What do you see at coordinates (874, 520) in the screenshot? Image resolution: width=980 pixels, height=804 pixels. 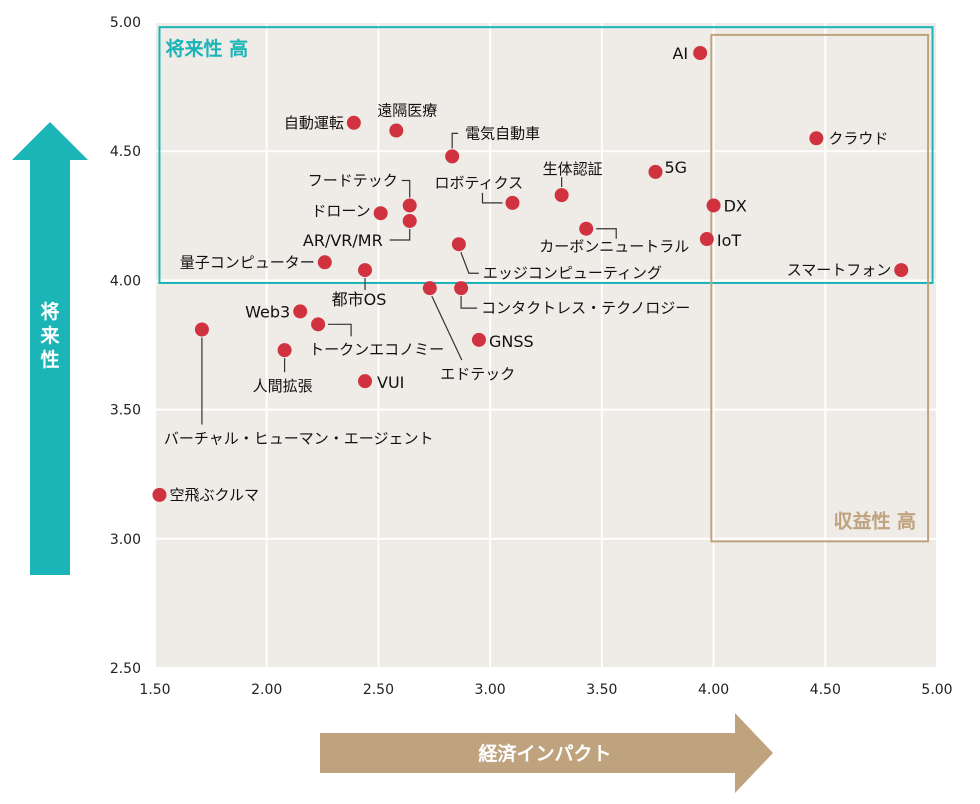 I see `region-label: 収益性 高` at bounding box center [874, 520].